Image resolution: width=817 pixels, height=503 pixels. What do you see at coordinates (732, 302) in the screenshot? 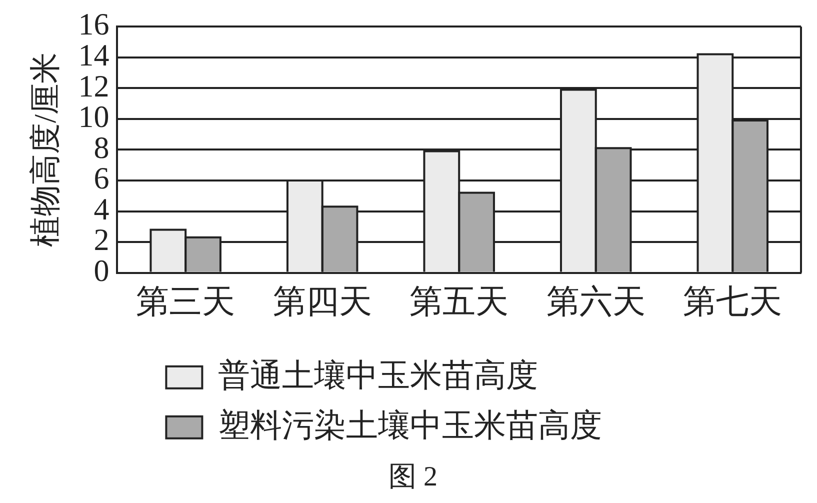
I see `x-tick-label: 第七天` at bounding box center [732, 302].